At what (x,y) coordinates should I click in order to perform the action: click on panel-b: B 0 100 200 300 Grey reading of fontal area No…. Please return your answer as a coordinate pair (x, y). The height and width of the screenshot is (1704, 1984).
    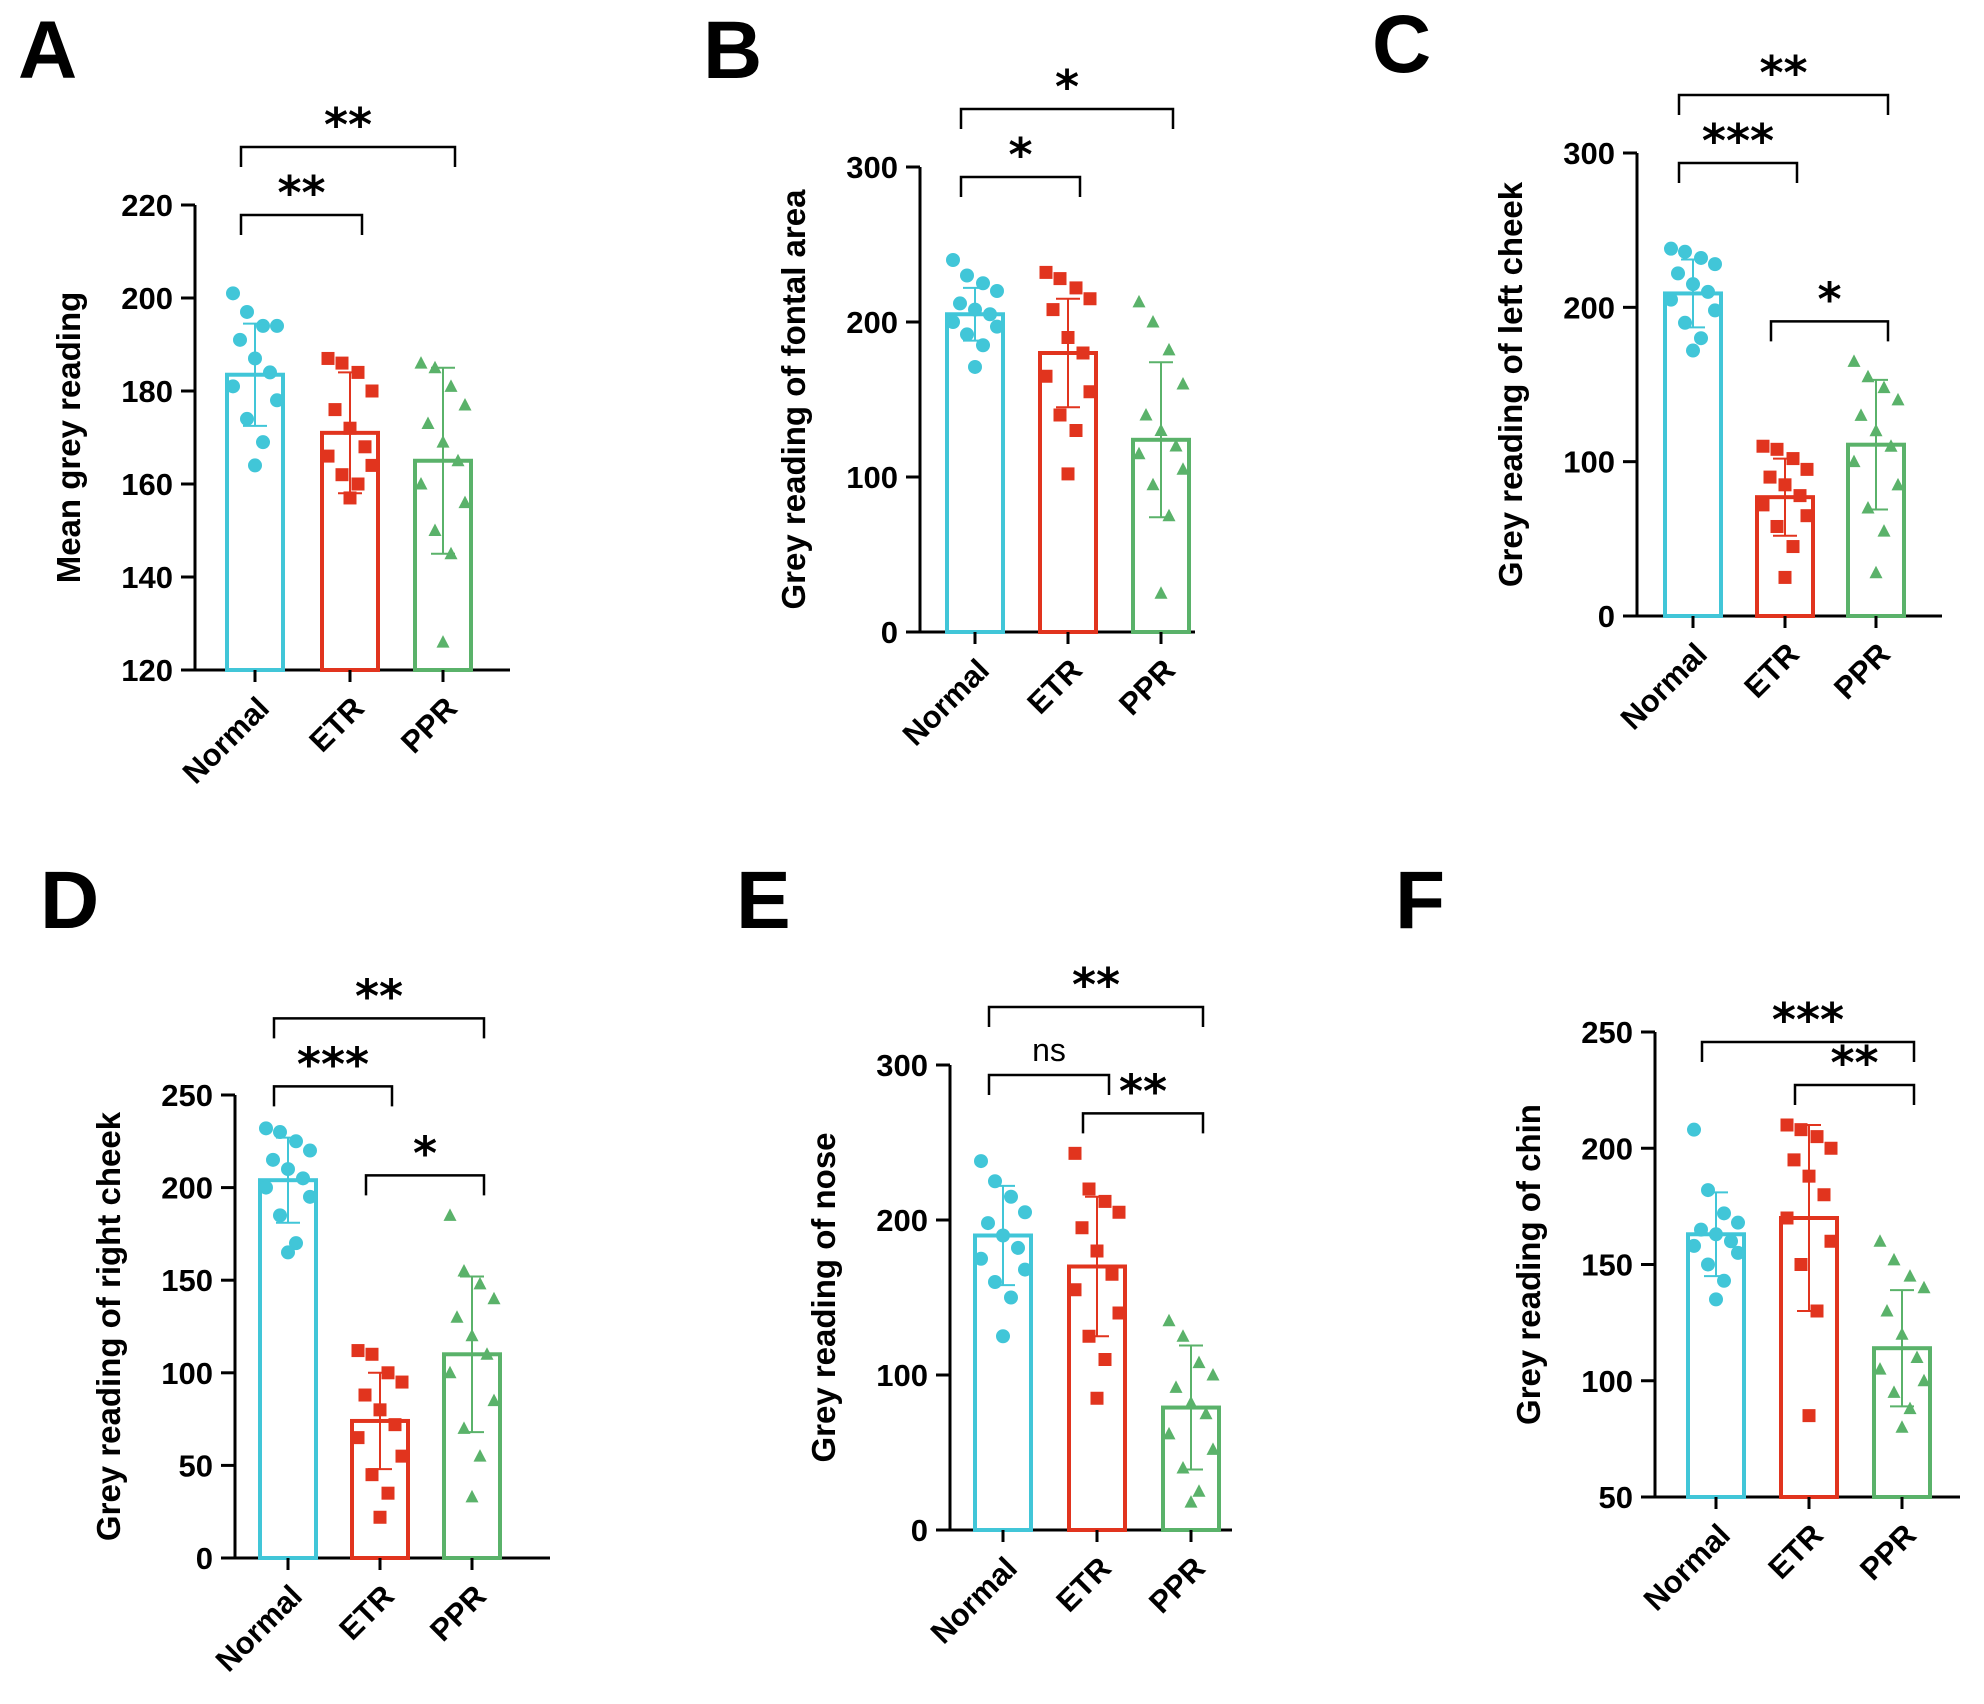
    Looking at the image, I should click on (949, 378).